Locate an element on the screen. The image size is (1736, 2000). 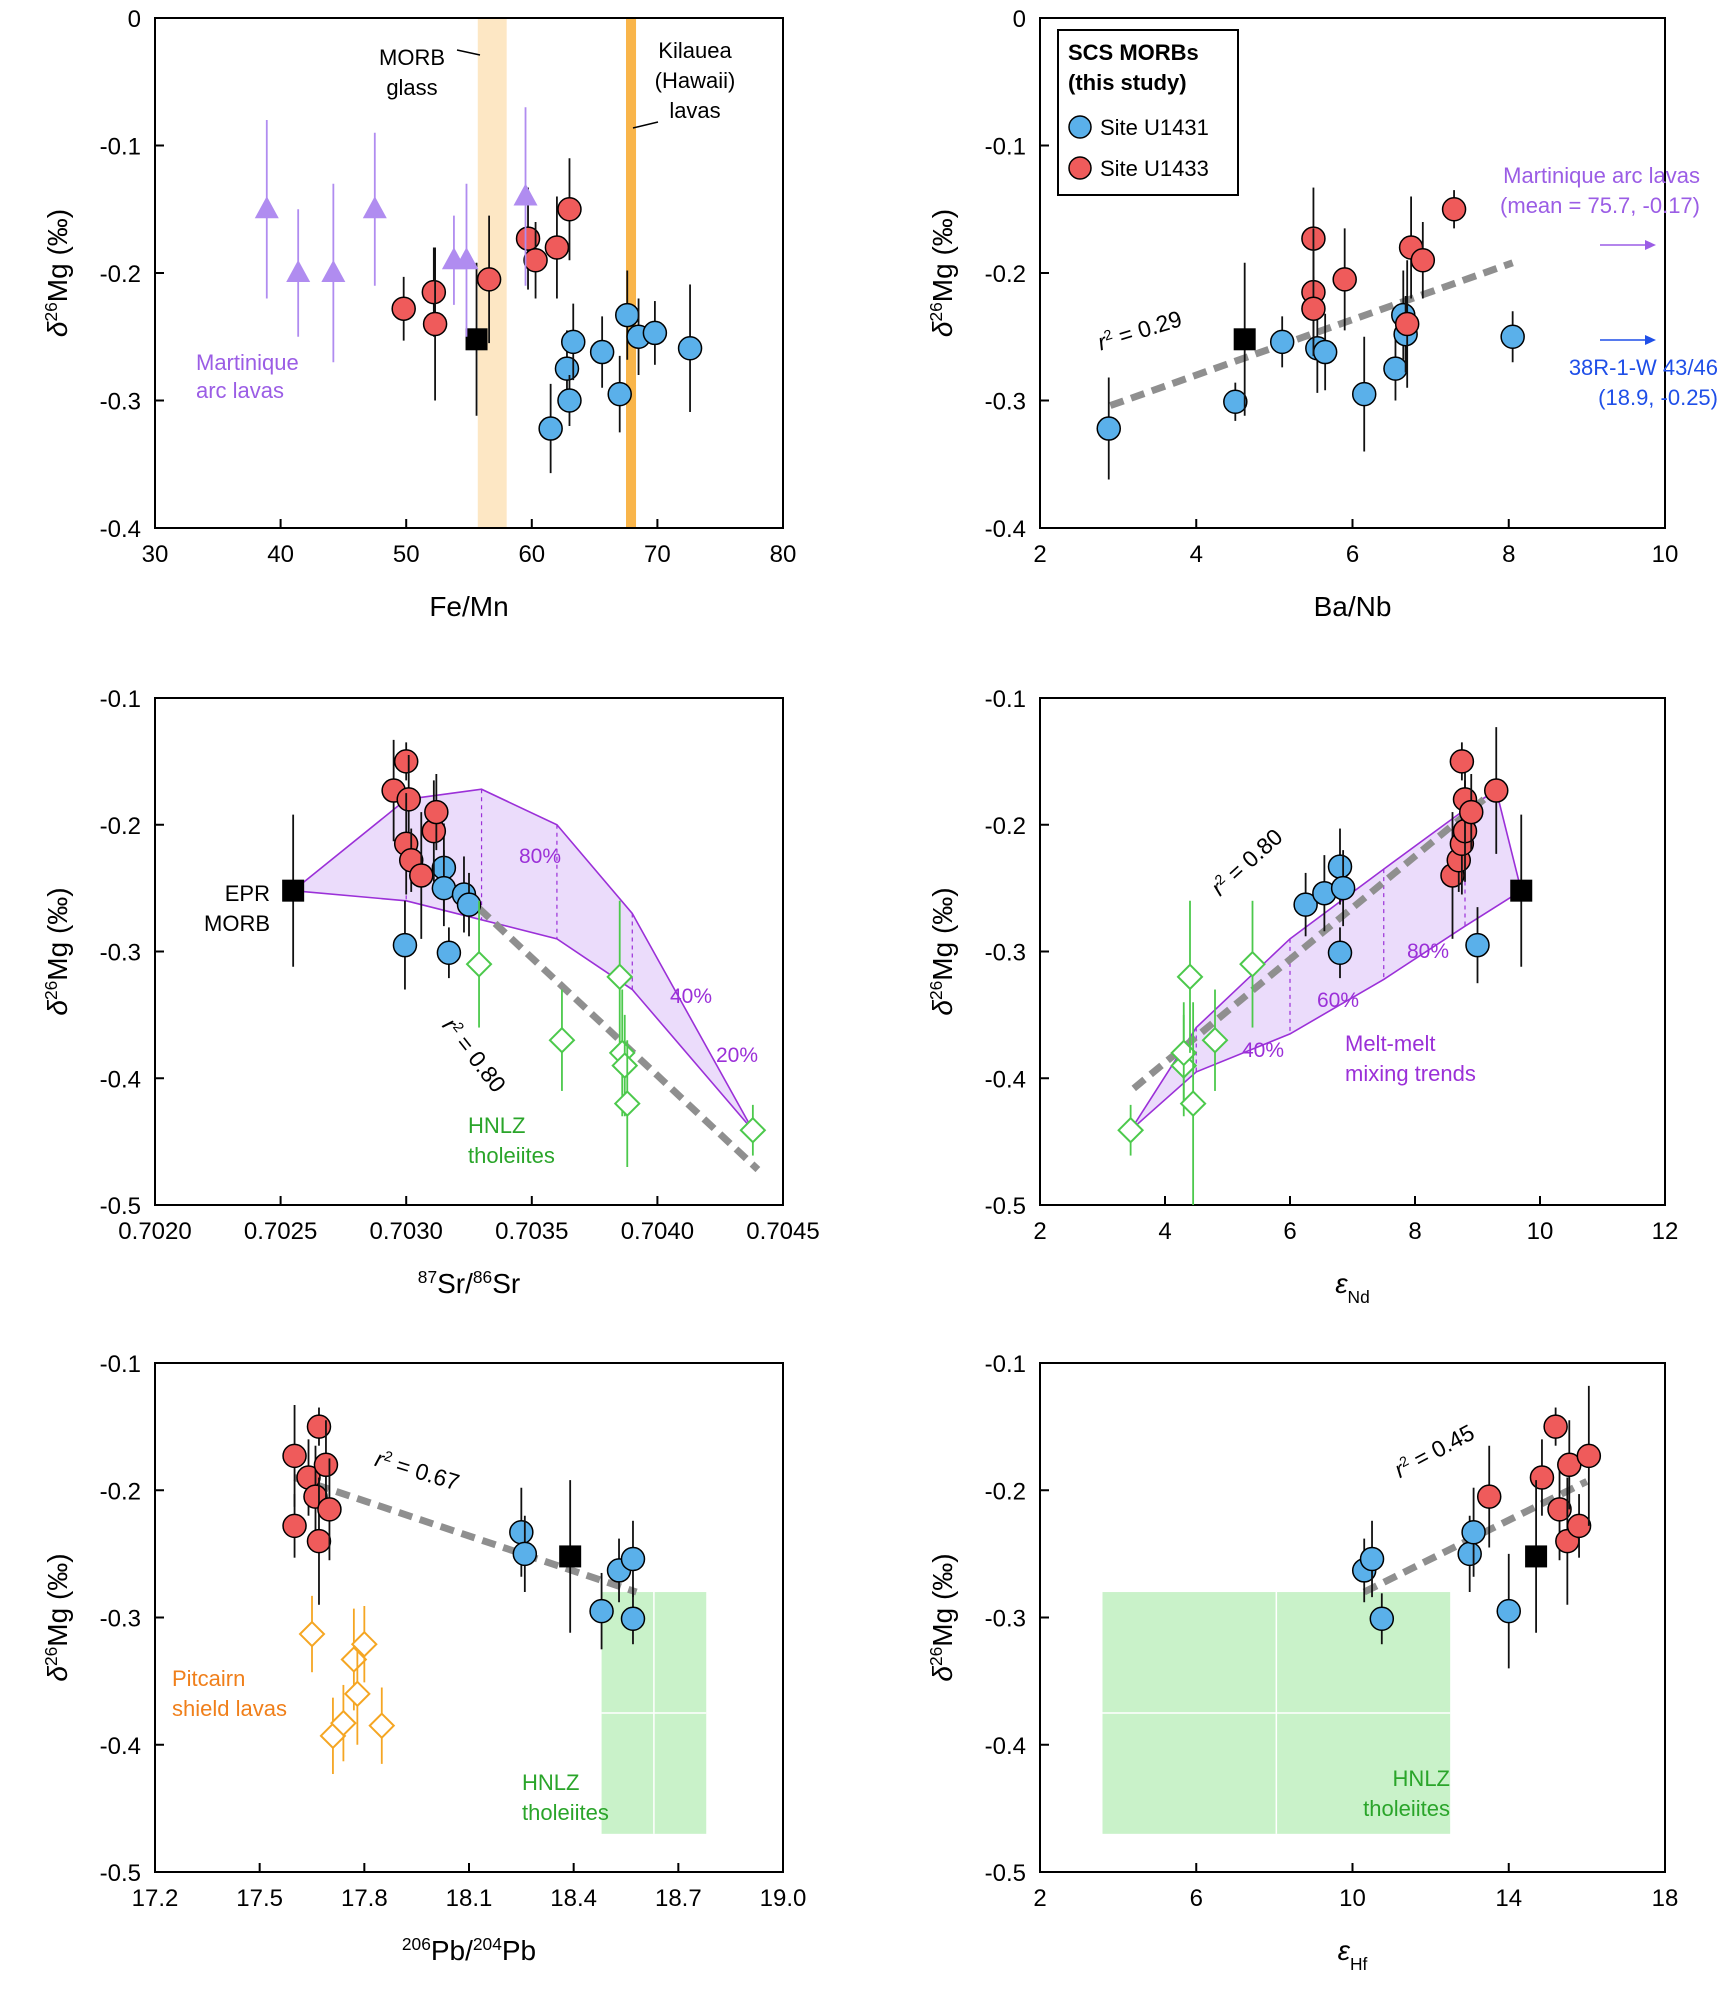
mixing-label: 60% is located at coordinates (1338, 1000).